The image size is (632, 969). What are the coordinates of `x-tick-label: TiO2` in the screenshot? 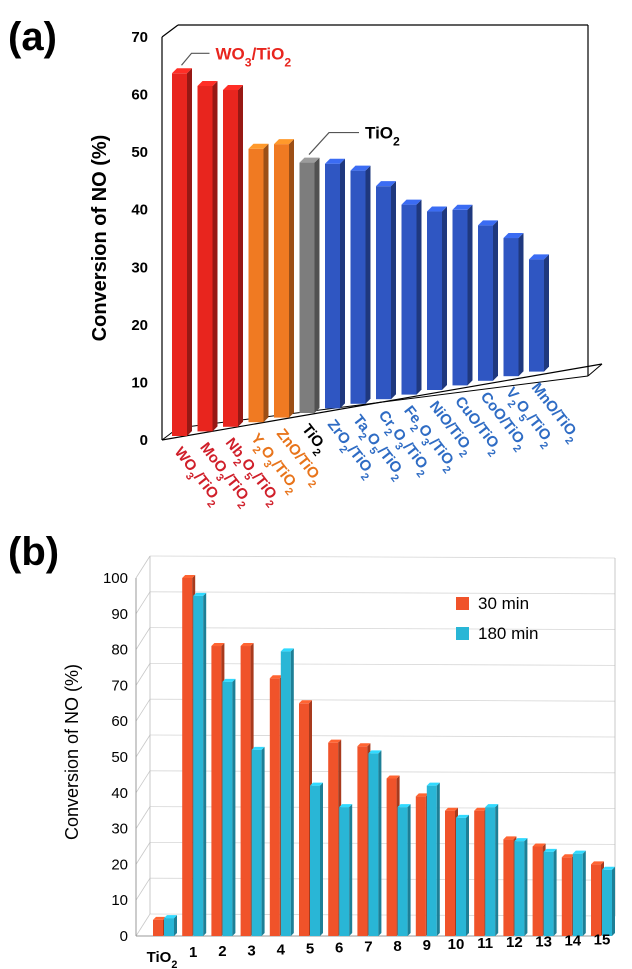 It's located at (162, 959).